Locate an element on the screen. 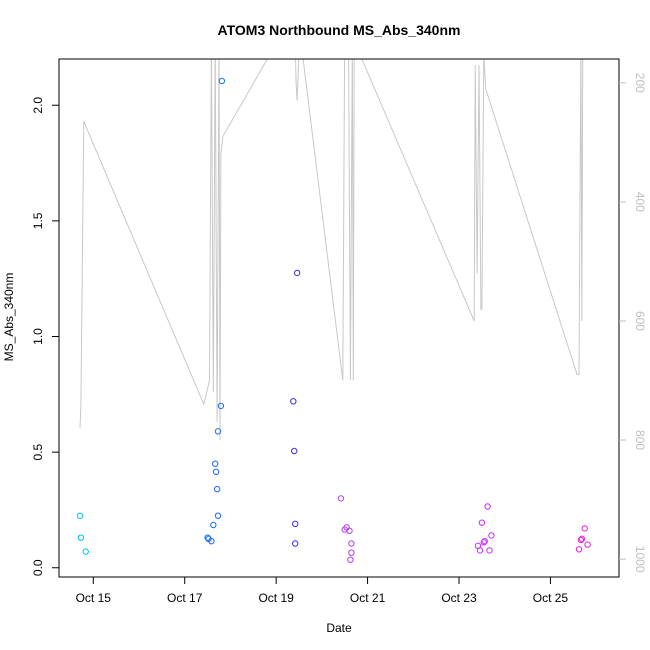 The height and width of the screenshot is (650, 650). y-axis: 0.0 0.5 1.0 1.5 2.0 is located at coordinates (45, 336).